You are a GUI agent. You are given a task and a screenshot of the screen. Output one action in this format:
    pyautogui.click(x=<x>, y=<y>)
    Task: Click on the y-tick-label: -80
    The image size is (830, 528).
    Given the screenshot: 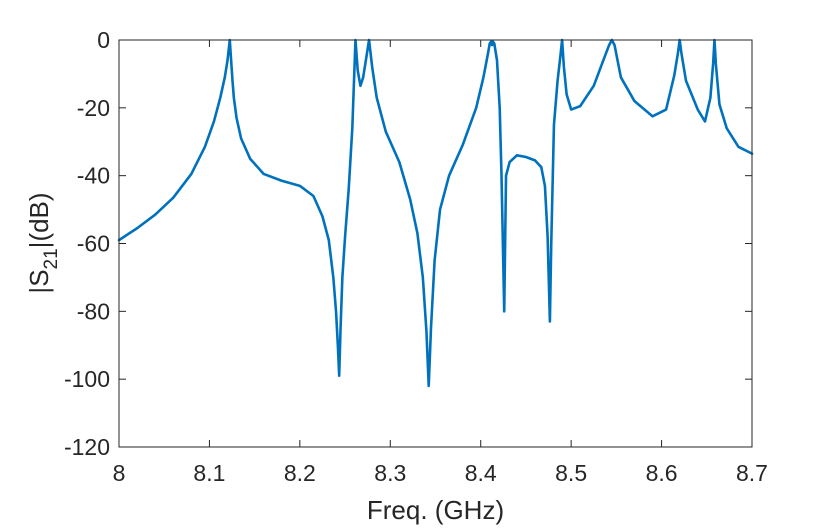 What is the action you would take?
    pyautogui.click(x=93, y=311)
    